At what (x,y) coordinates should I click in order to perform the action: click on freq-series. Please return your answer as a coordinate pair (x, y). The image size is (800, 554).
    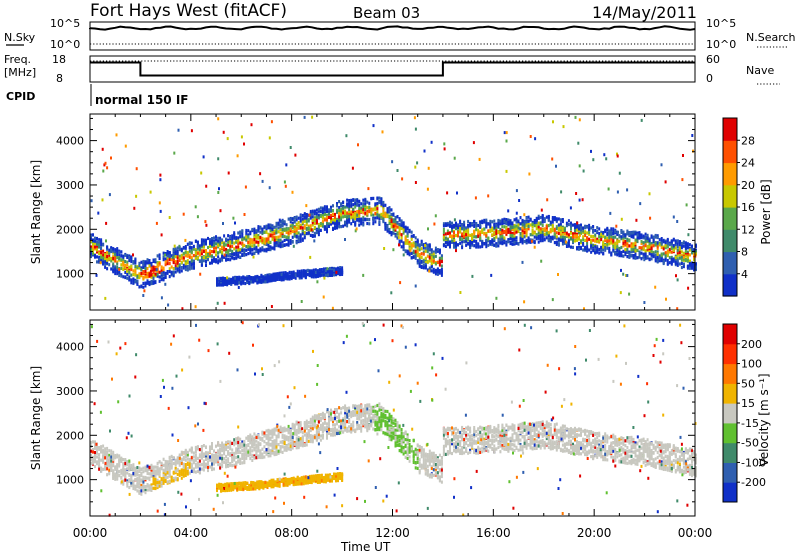
    Looking at the image, I should click on (392, 69).